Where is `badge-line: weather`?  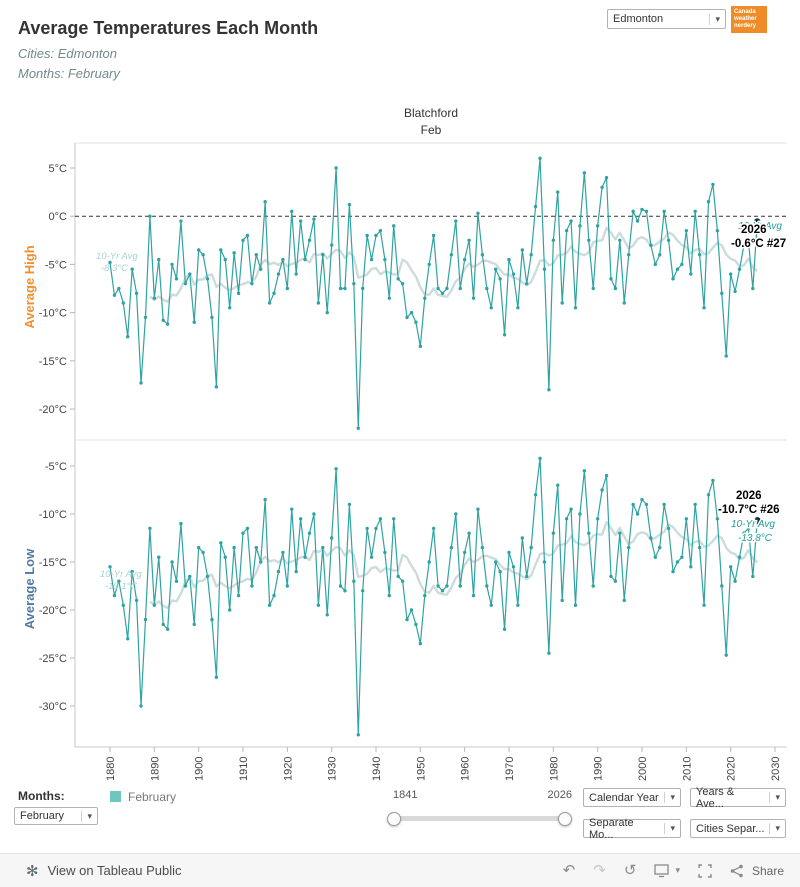 badge-line: weather is located at coordinates (745, 19).